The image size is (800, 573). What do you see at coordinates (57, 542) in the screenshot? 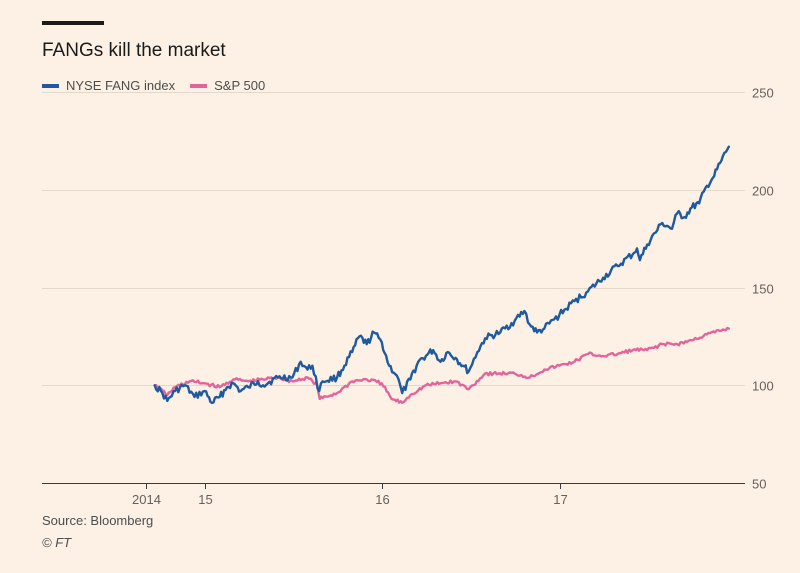
I see `copyright-note: © FT` at bounding box center [57, 542].